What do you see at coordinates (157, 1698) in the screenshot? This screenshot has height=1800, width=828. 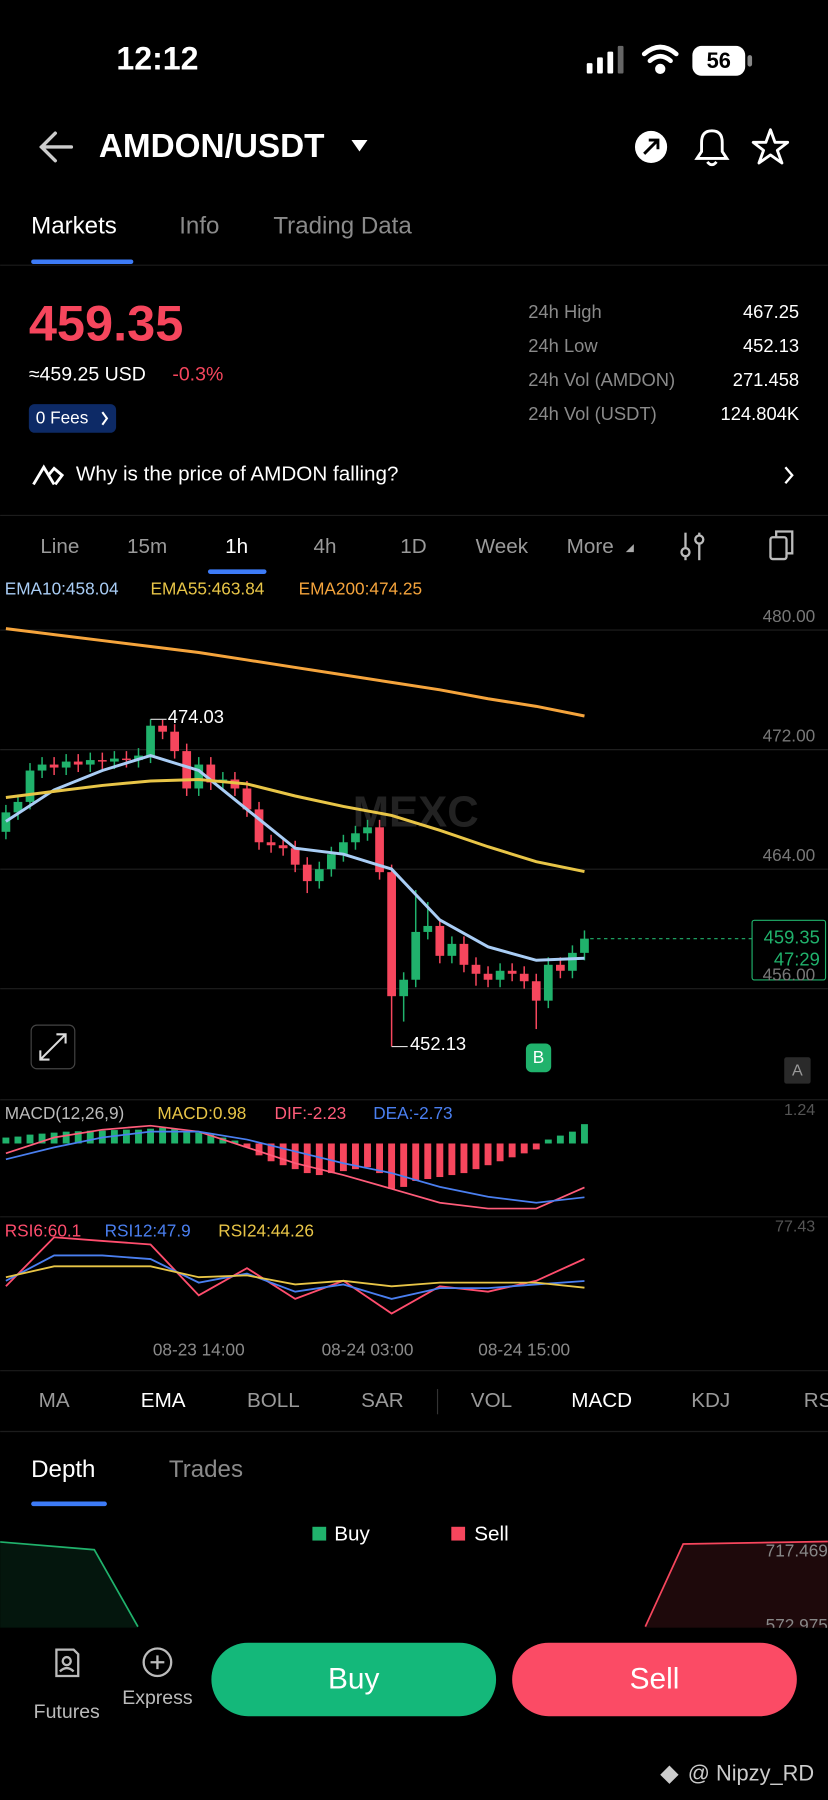 I see `express-label: Express` at bounding box center [157, 1698].